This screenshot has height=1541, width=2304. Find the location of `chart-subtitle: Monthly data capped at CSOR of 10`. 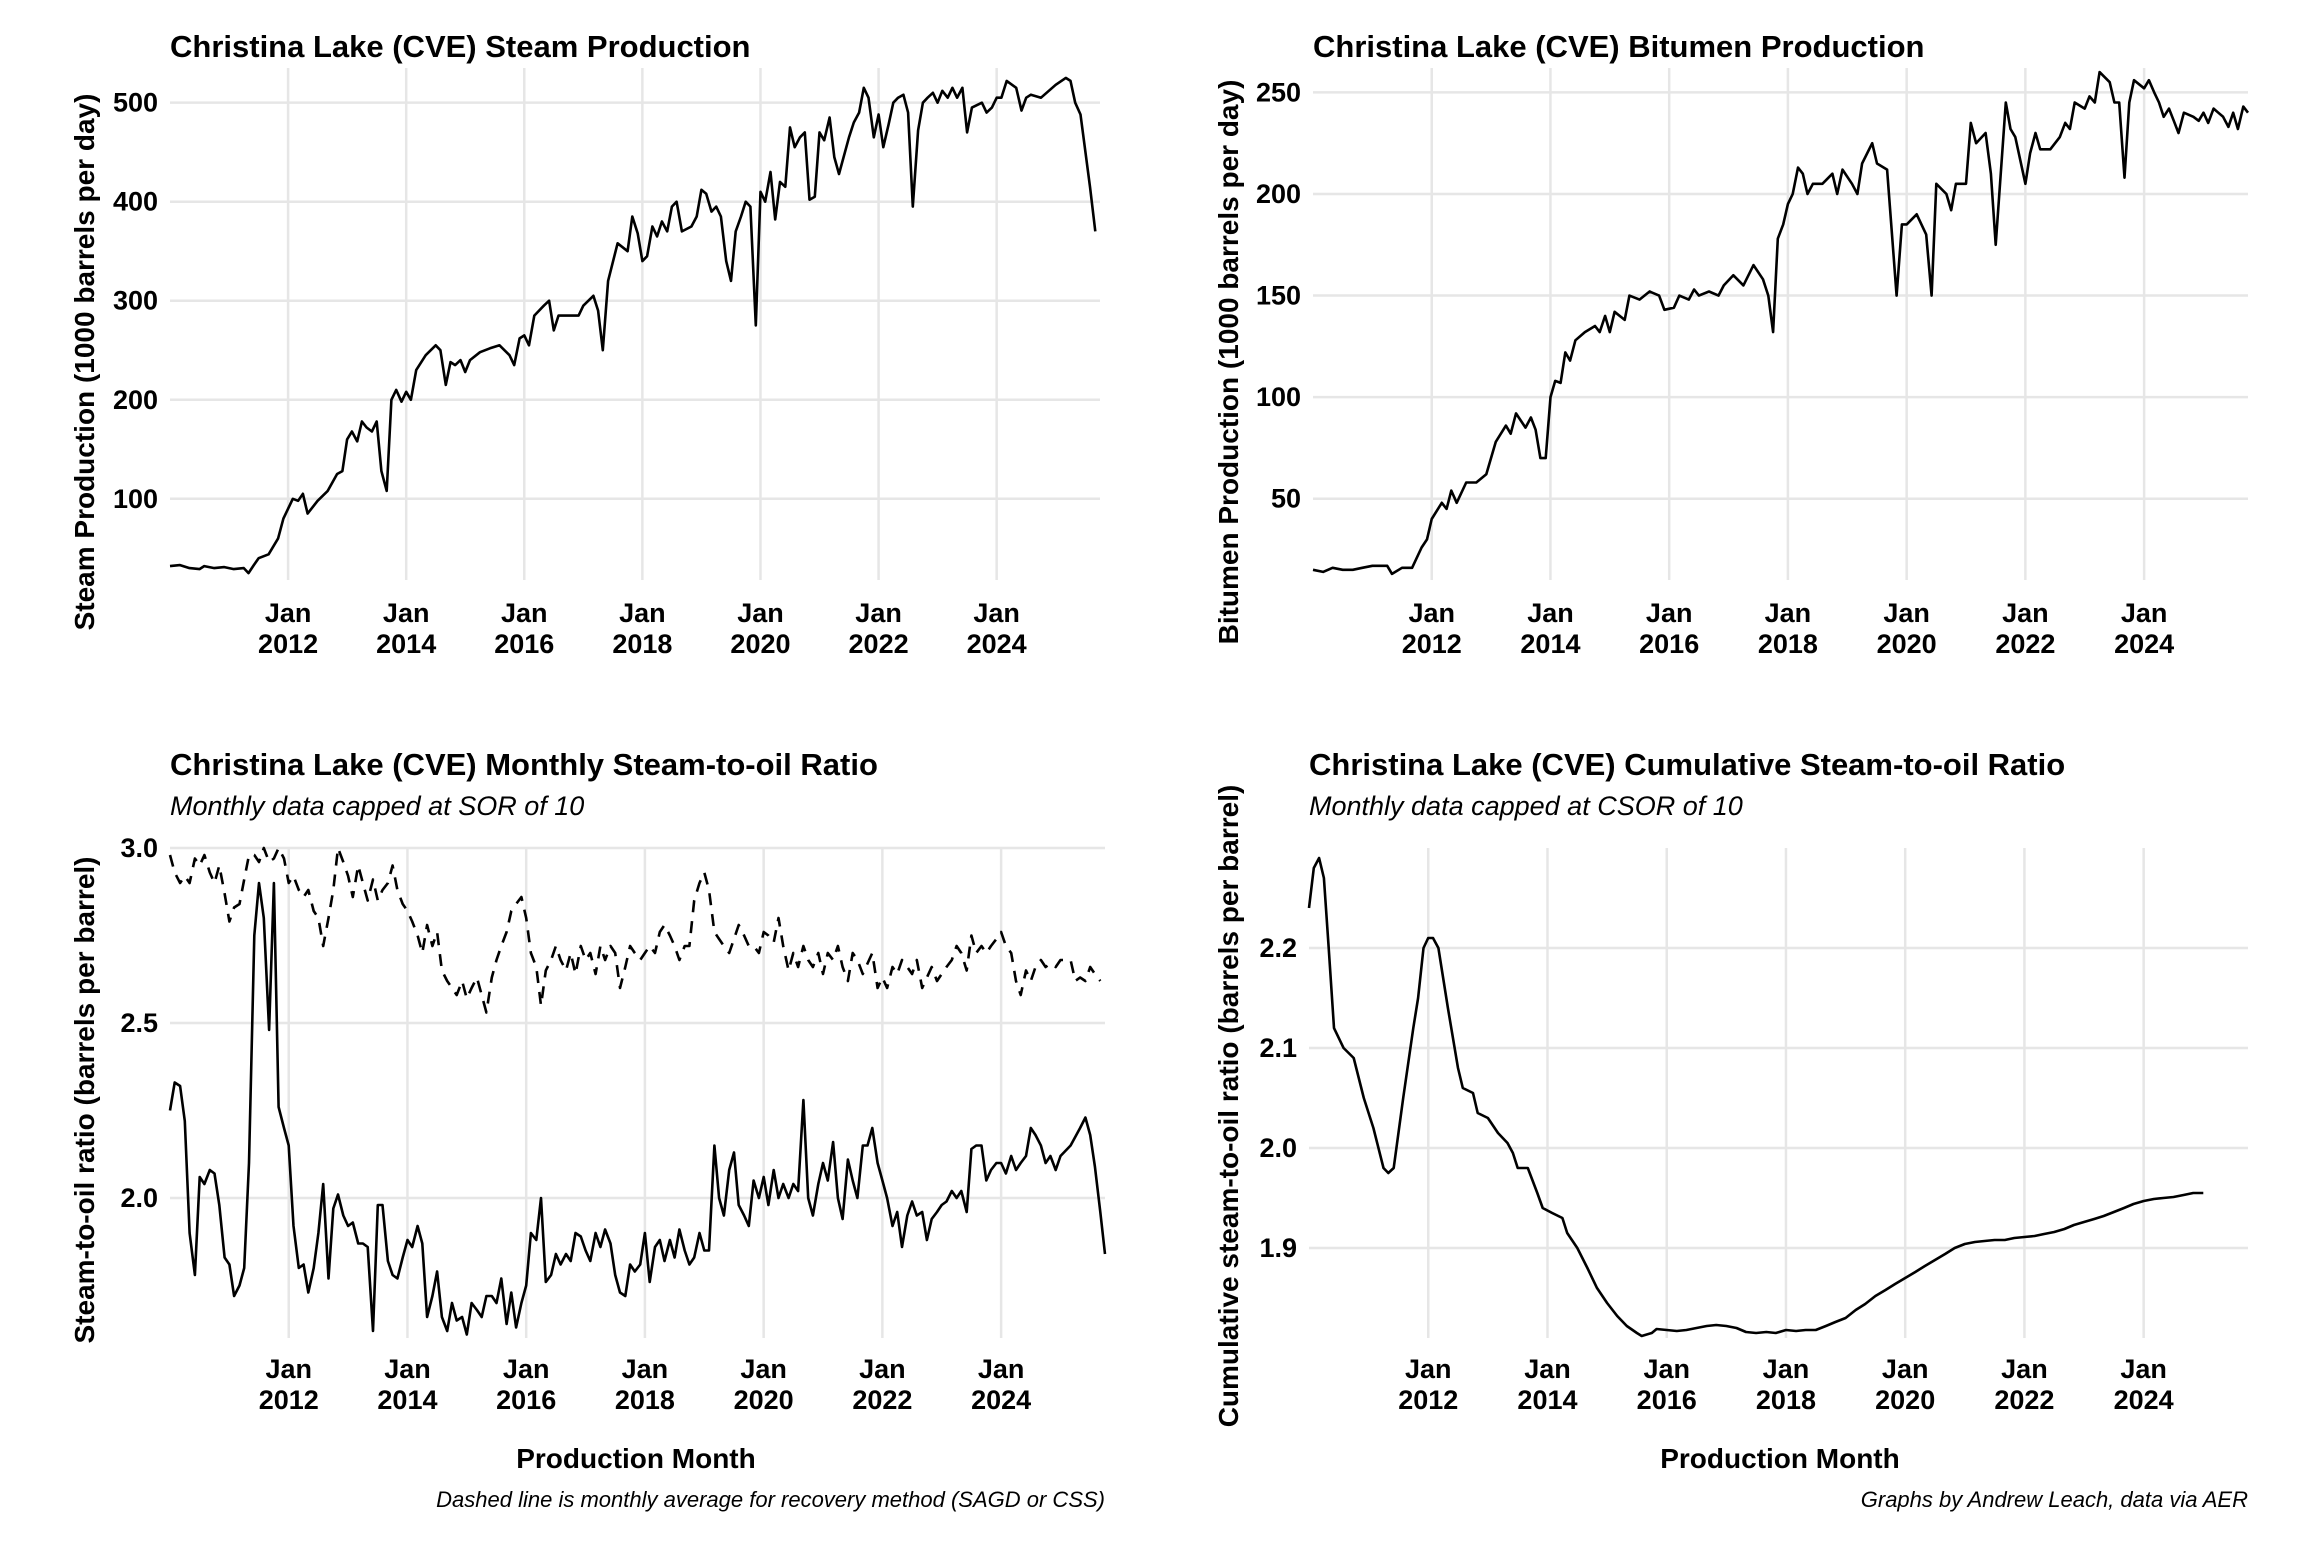

chart-subtitle: Monthly data capped at CSOR of 10 is located at coordinates (1526, 806).